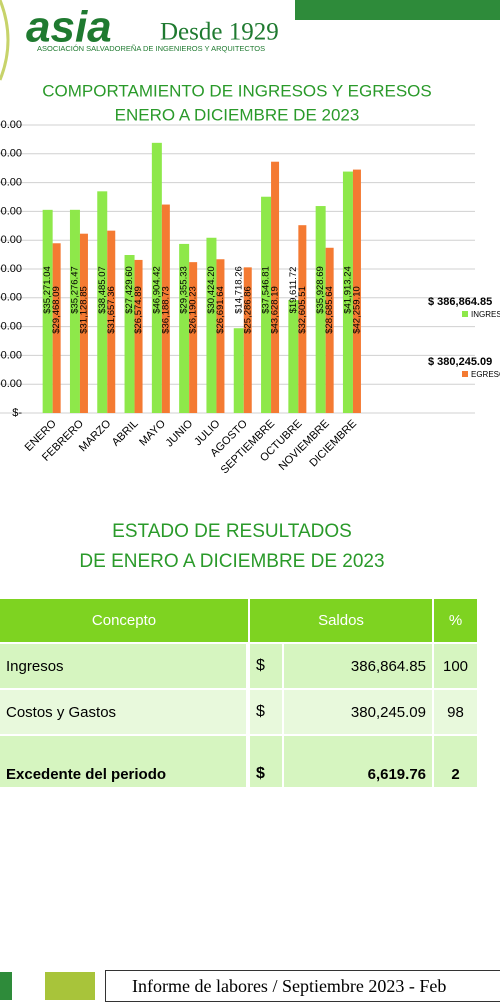  Describe the element at coordinates (275, 310) in the screenshot. I see `data-label: $43,628.19` at that location.